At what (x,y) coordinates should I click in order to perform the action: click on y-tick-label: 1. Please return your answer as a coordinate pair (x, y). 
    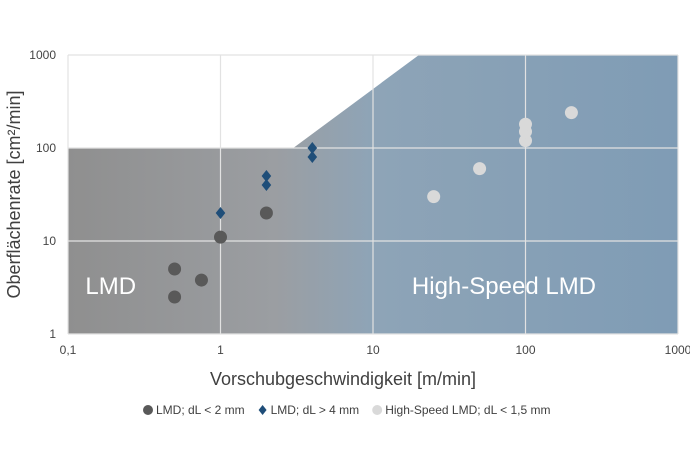
    Looking at the image, I should click on (52, 334).